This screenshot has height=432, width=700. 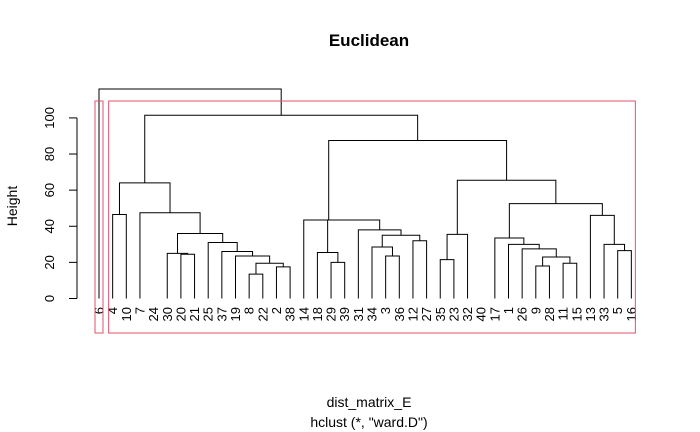 I want to click on y-tick-label: 20, so click(x=49, y=262).